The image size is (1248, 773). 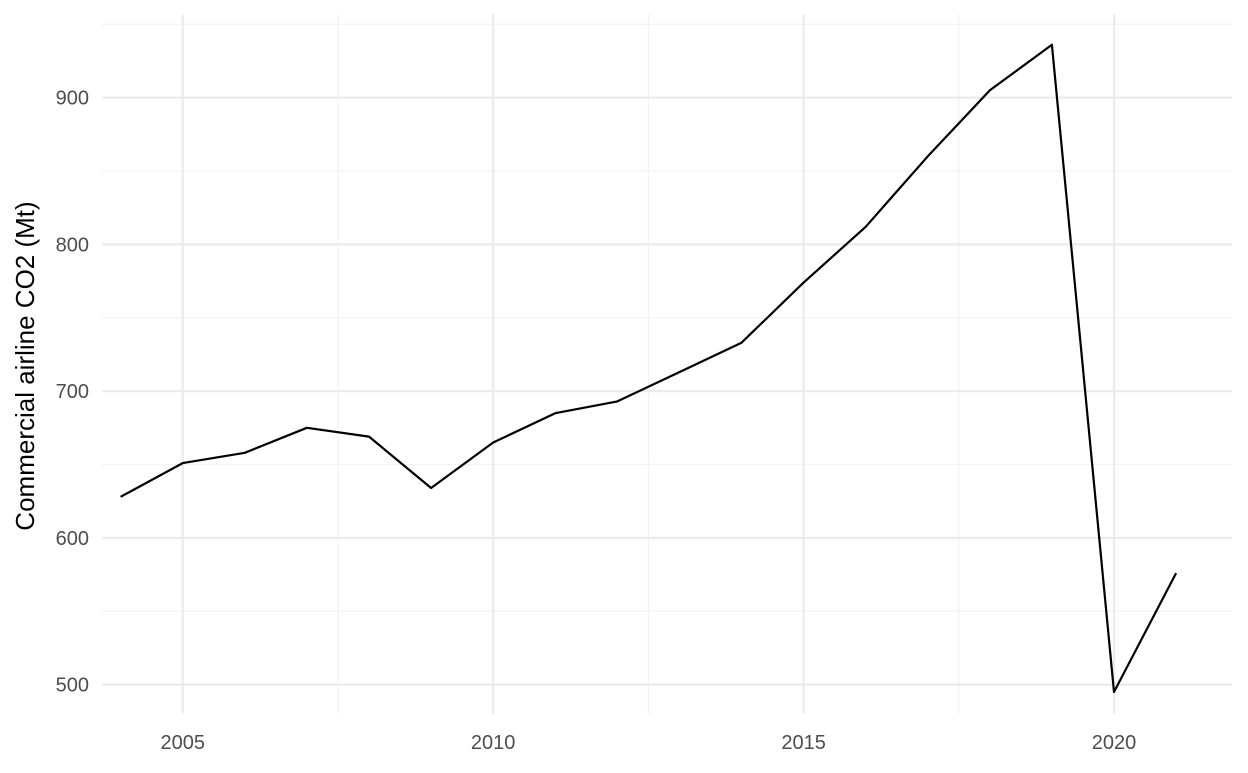 I want to click on y-tick-label: 800, so click(x=72, y=245).